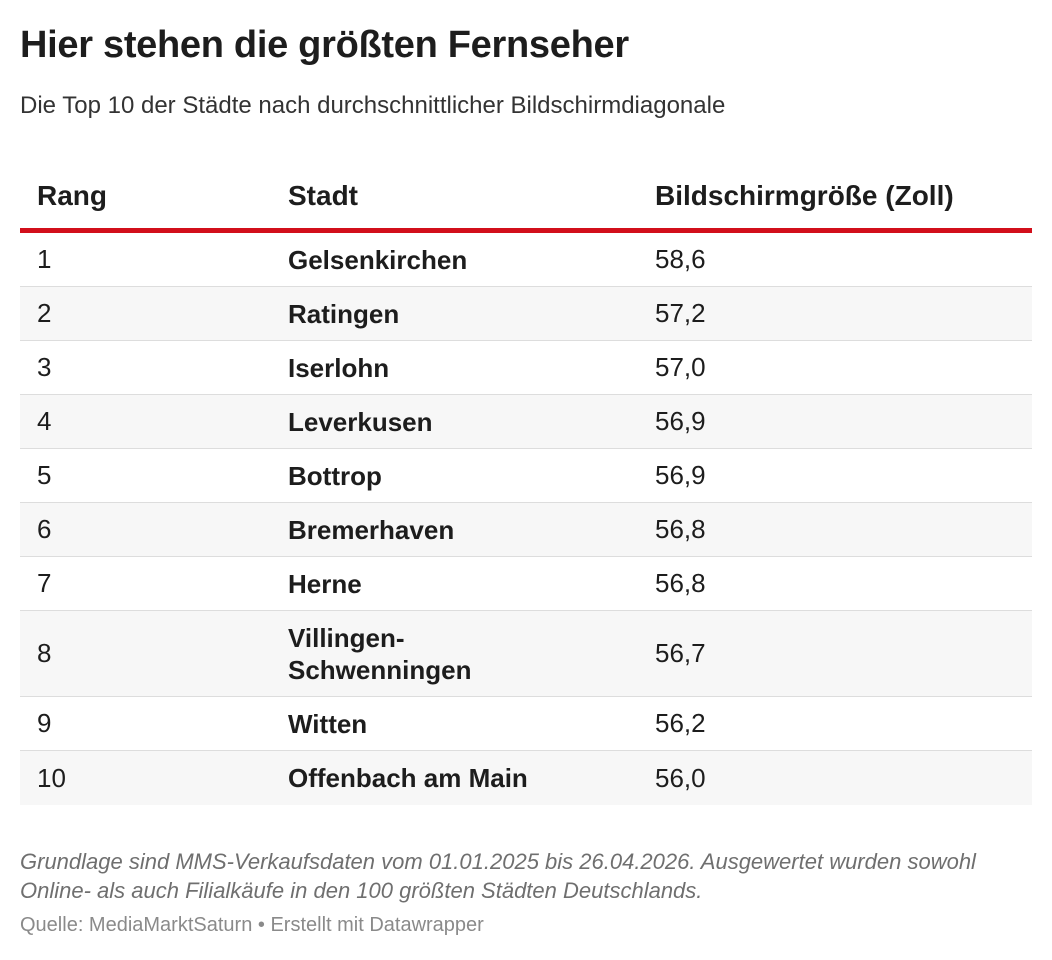 The width and height of the screenshot is (1052, 960). Describe the element at coordinates (344, 313) in the screenshot. I see `city-name: Ratingen` at that location.